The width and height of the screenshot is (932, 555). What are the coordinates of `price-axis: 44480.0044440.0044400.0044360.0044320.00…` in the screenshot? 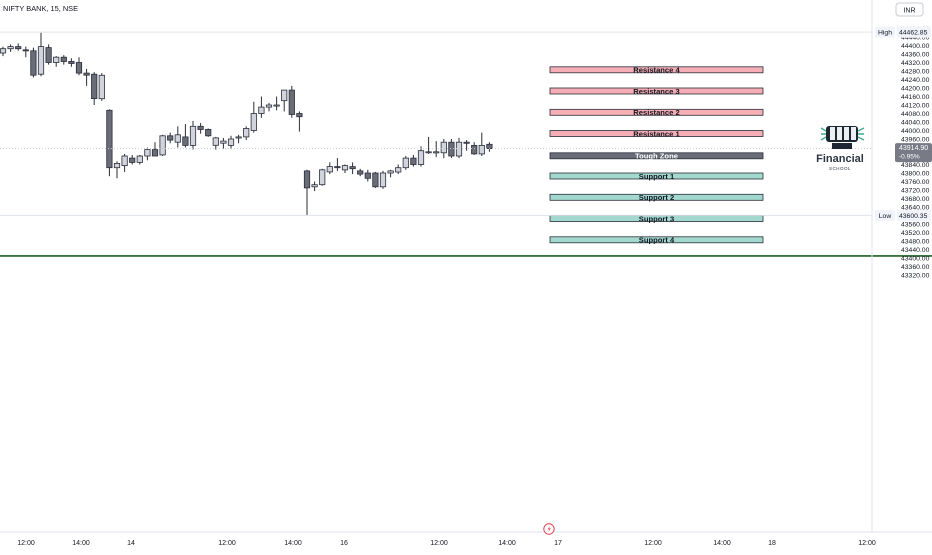 It's located at (900, 266).